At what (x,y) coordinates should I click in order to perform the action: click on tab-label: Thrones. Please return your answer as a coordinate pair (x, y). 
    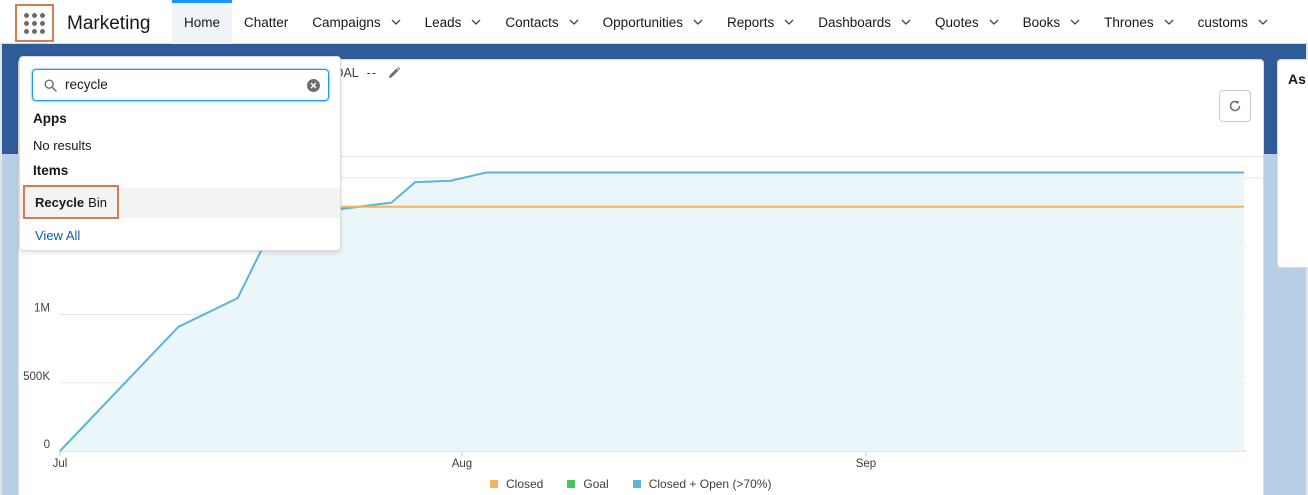
    Looking at the image, I should click on (1129, 22).